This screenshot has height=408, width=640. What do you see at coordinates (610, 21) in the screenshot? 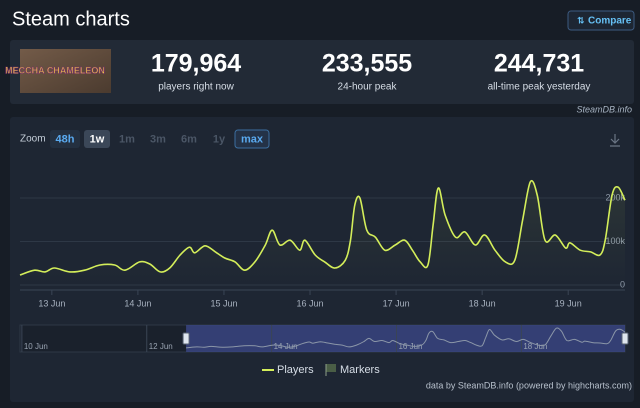
I see `compare-label: Compare` at bounding box center [610, 21].